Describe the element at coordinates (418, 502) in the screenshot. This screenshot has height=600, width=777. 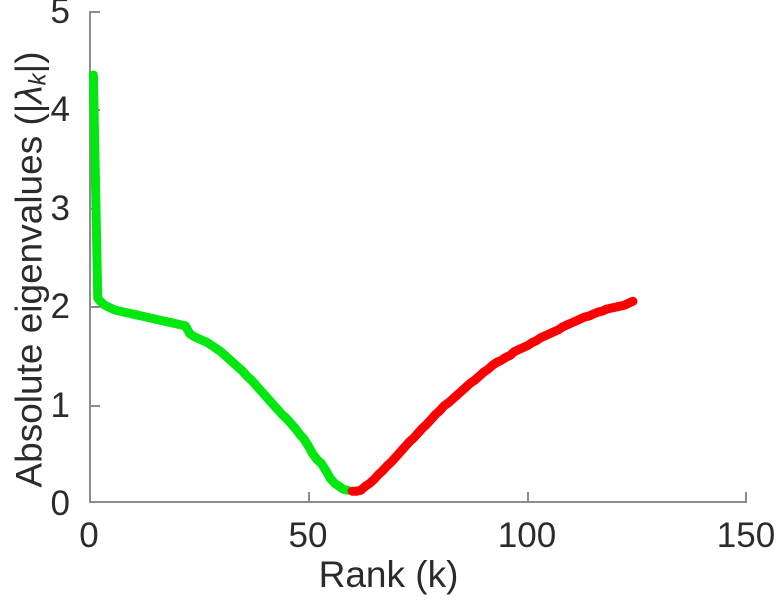
I see `x-axis-line` at that location.